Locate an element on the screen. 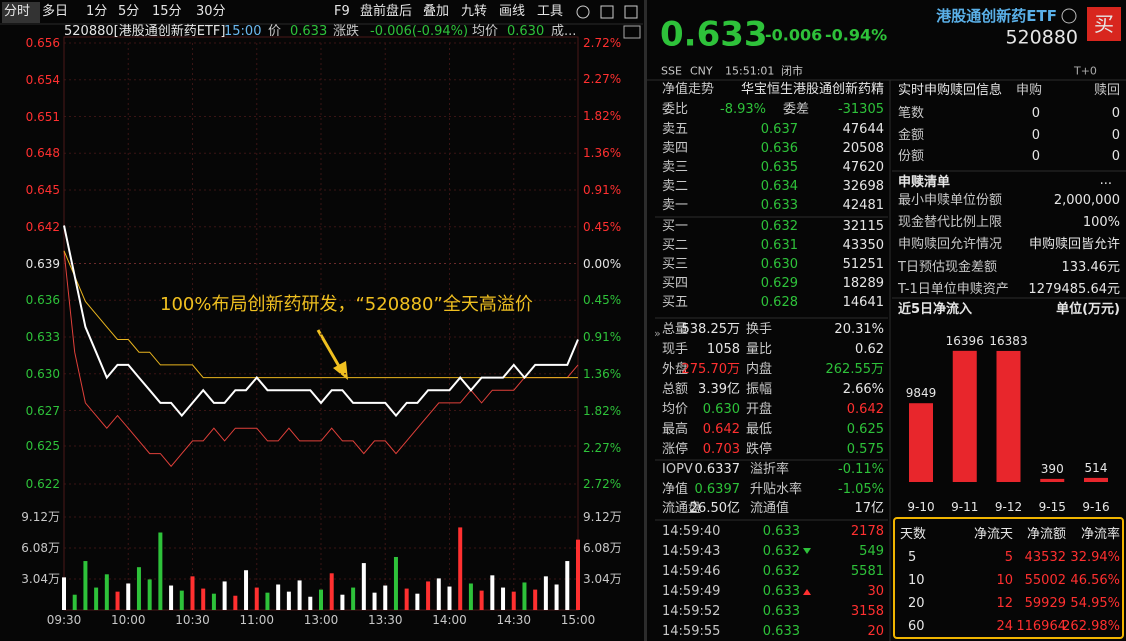 This screenshot has height=641, width=1126. label: 份额 is located at coordinates (911, 157).